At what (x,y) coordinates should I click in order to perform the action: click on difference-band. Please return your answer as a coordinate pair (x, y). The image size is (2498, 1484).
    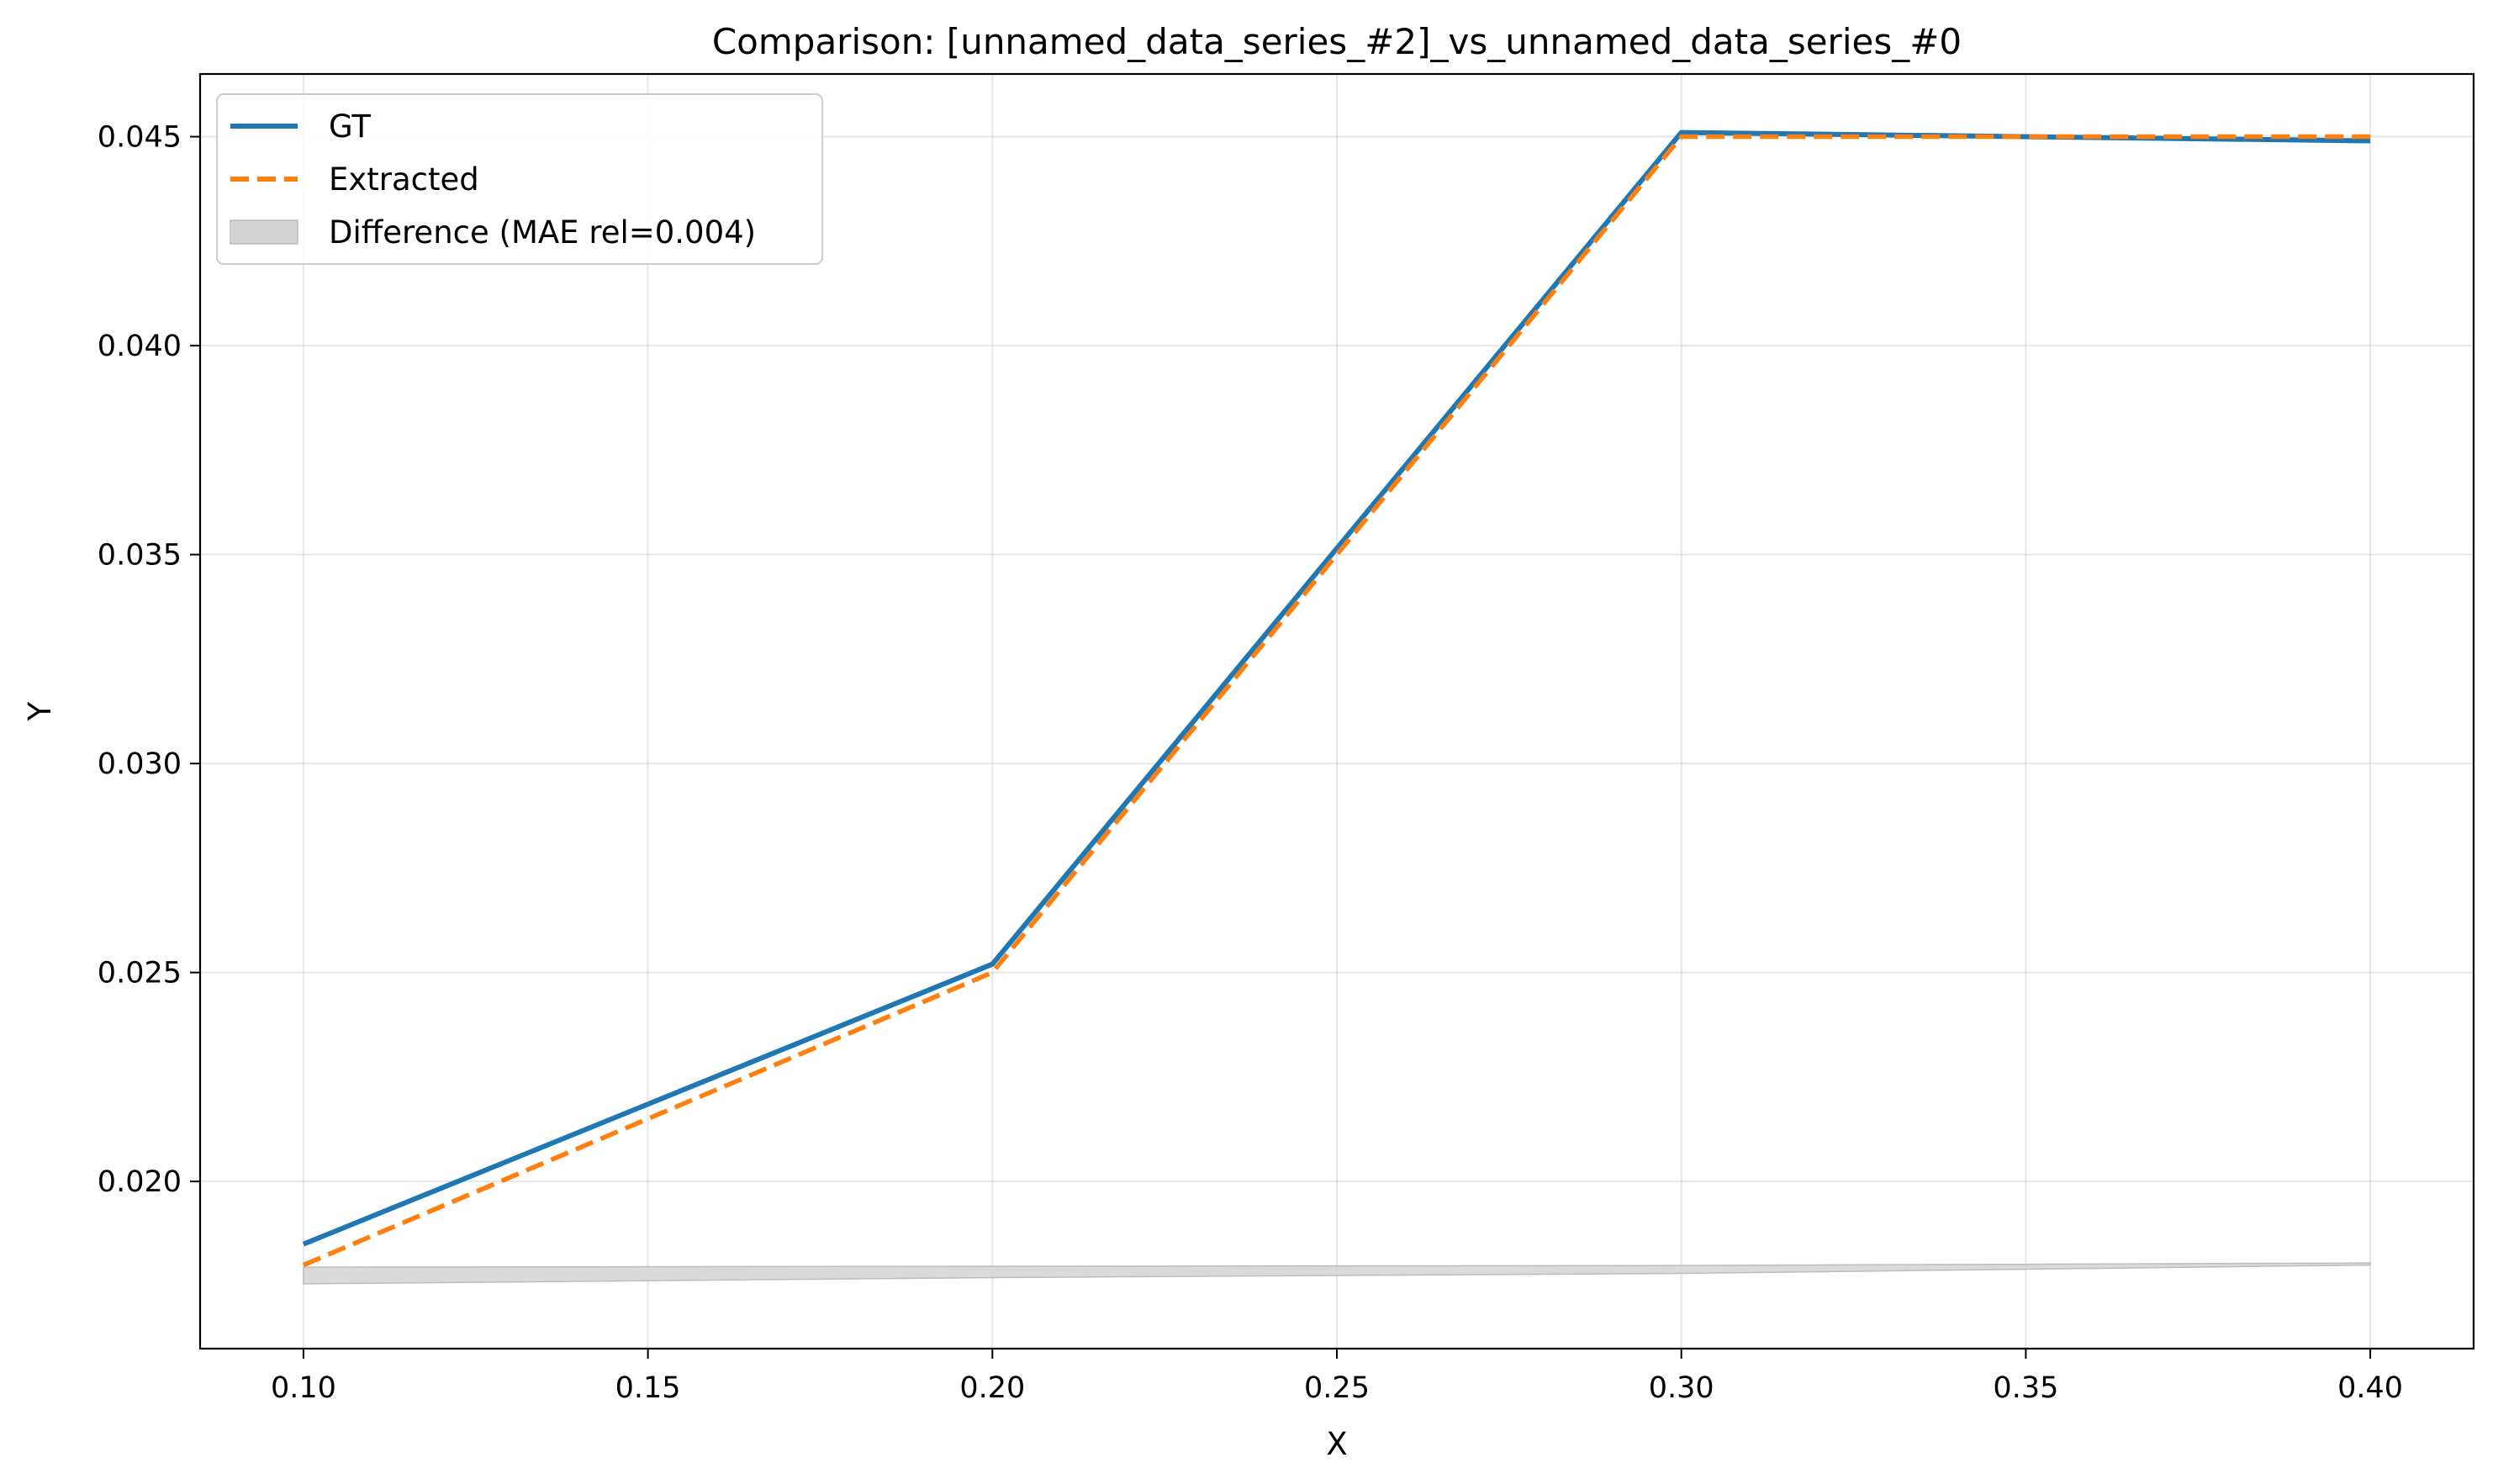
    Looking at the image, I should click on (1337, 1273).